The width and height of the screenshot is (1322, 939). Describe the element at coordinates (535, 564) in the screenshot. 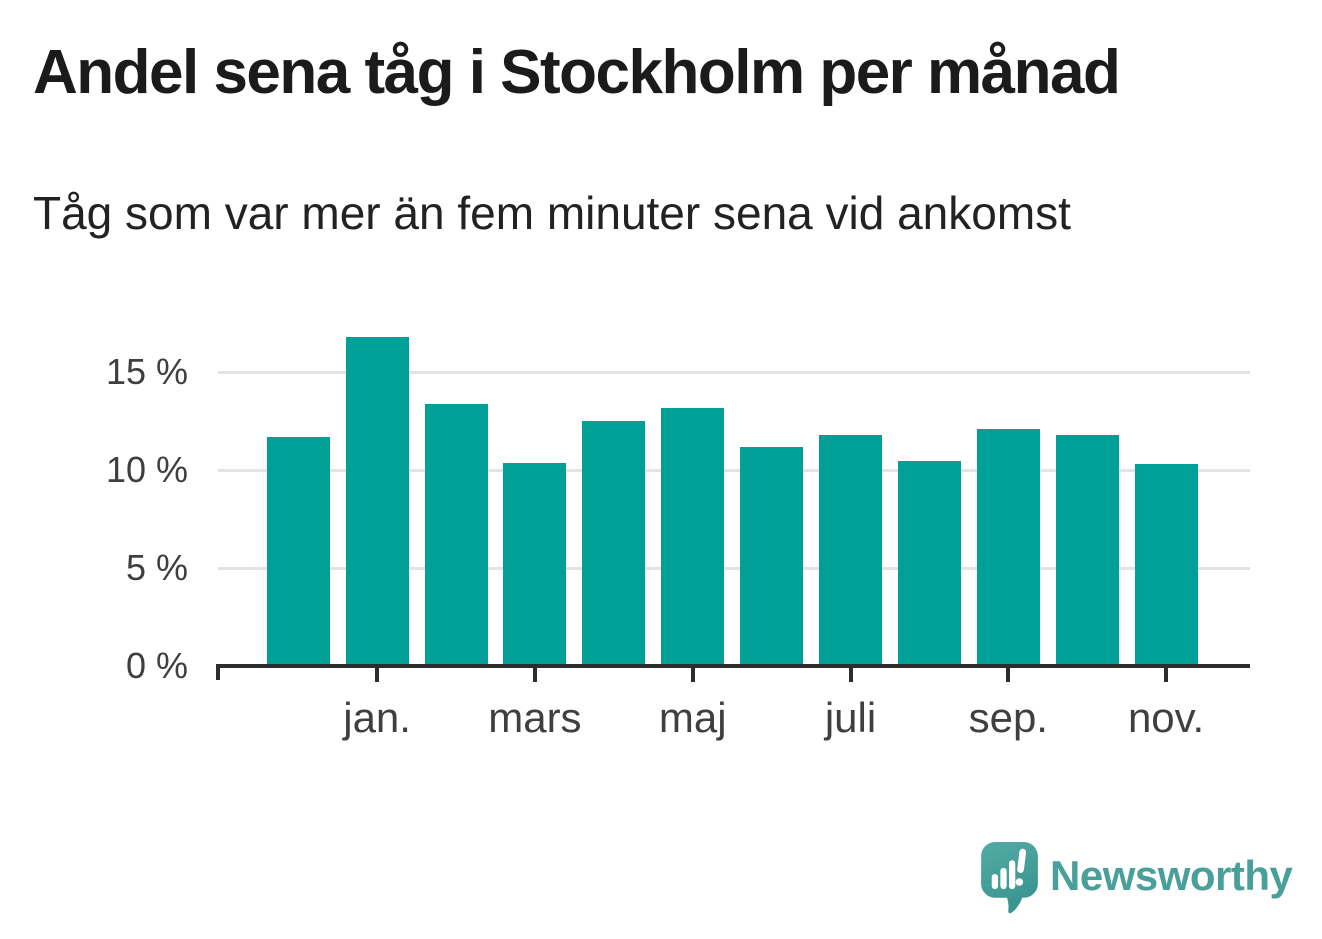

I see `bar-mars` at that location.